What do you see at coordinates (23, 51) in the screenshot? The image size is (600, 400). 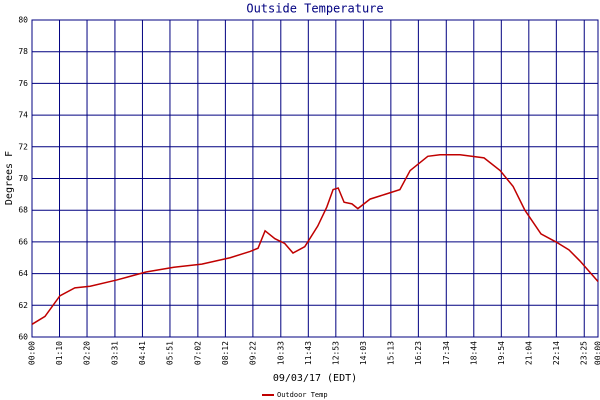 I see `y-tick-label: 78` at bounding box center [23, 51].